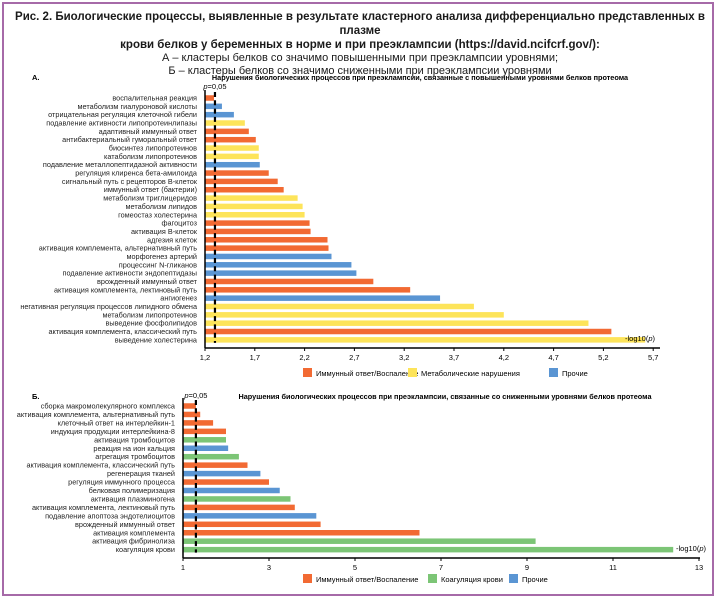 The height and width of the screenshot is (602, 720). What do you see at coordinates (130, 181) in the screenshot?
I see `category-label-a-10: сигнальный путь с рецепторов B-клеток` at bounding box center [130, 181].